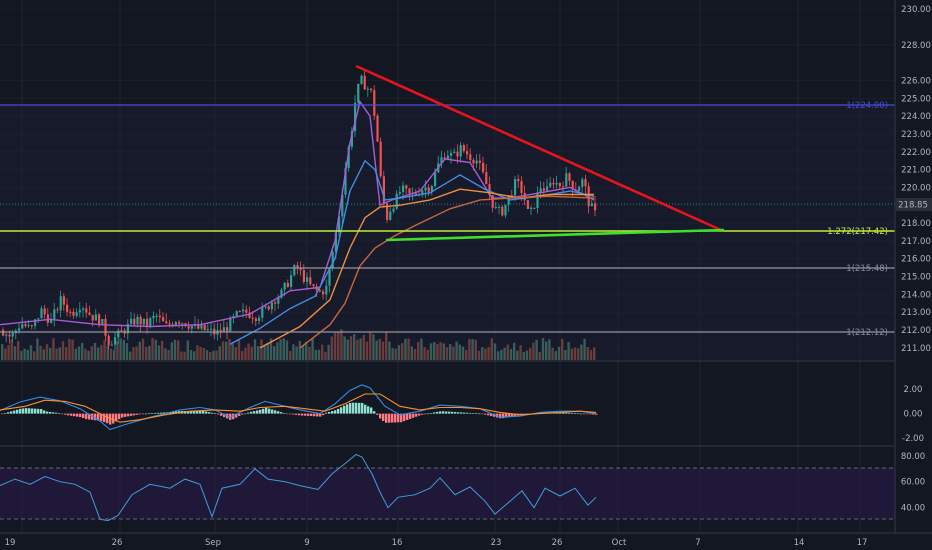 The width and height of the screenshot is (932, 550). I want to click on rsi-tick-label: 80.00, so click(913, 457).